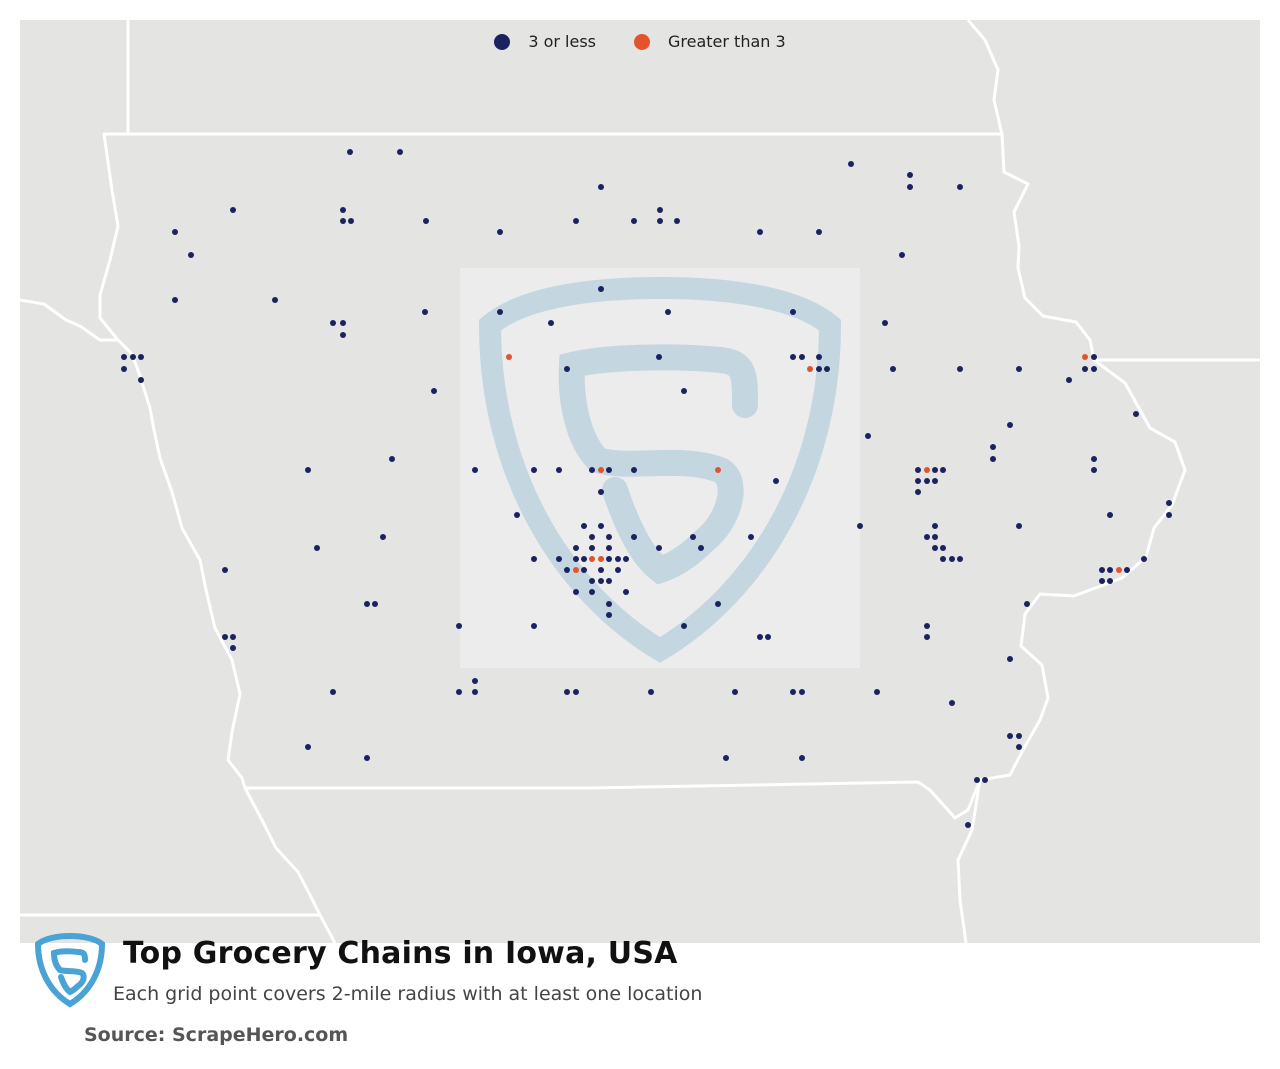 This screenshot has height=1069, width=1280. What do you see at coordinates (985, 77) in the screenshot?
I see `wisconsin-border` at bounding box center [985, 77].